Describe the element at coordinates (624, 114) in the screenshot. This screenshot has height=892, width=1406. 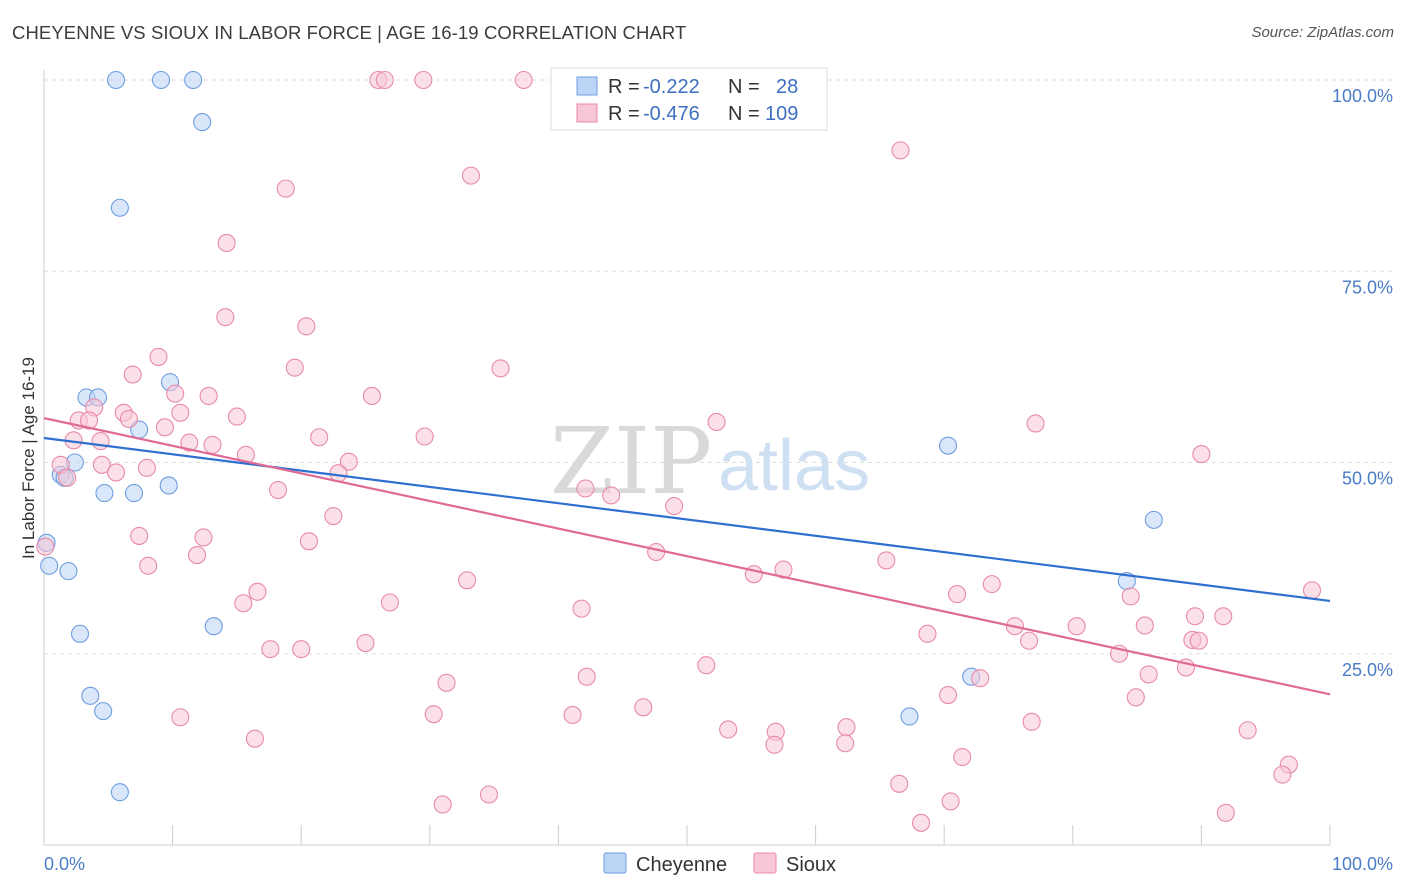
I see `sioux-r-label: R =` at that location.